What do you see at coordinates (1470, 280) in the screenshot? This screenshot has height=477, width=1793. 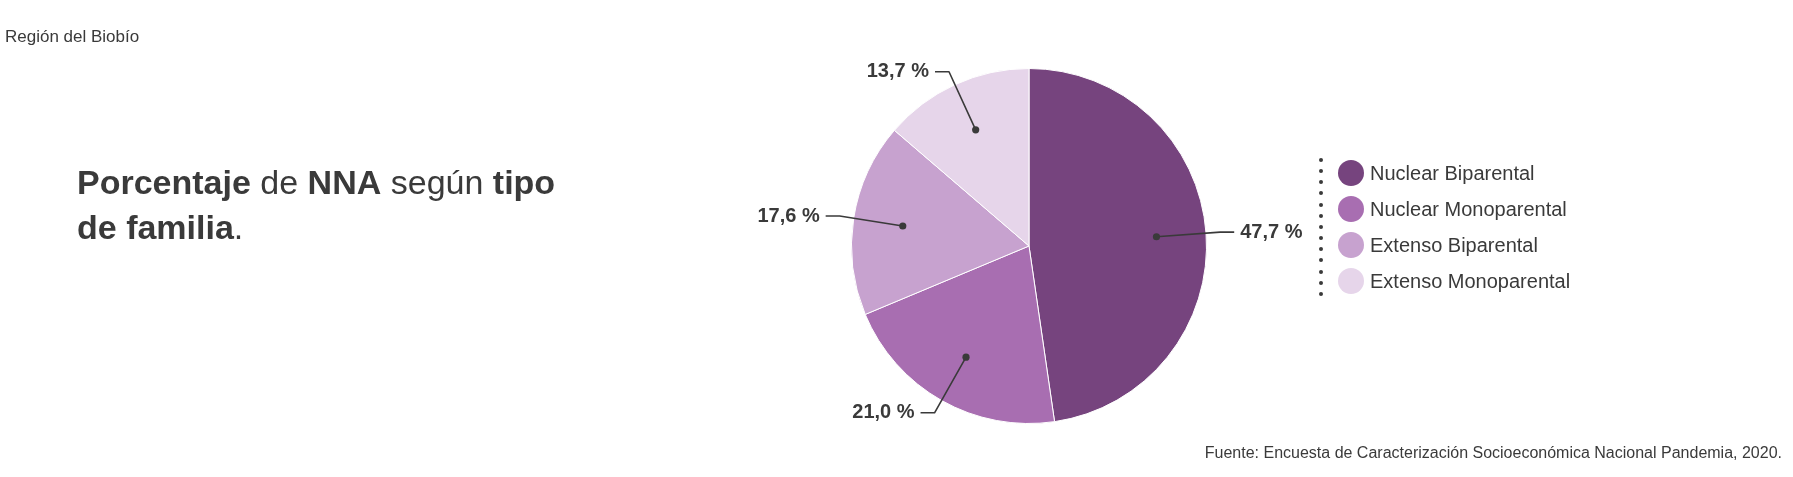 I see `legend-label: Extenso Monoparental` at bounding box center [1470, 280].